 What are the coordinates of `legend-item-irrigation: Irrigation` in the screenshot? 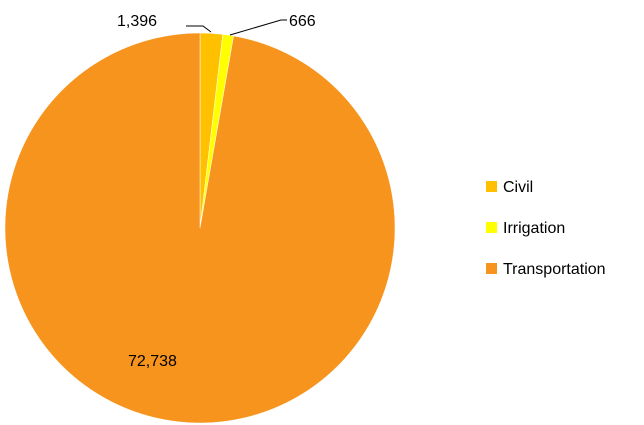 It's located at (525, 228).